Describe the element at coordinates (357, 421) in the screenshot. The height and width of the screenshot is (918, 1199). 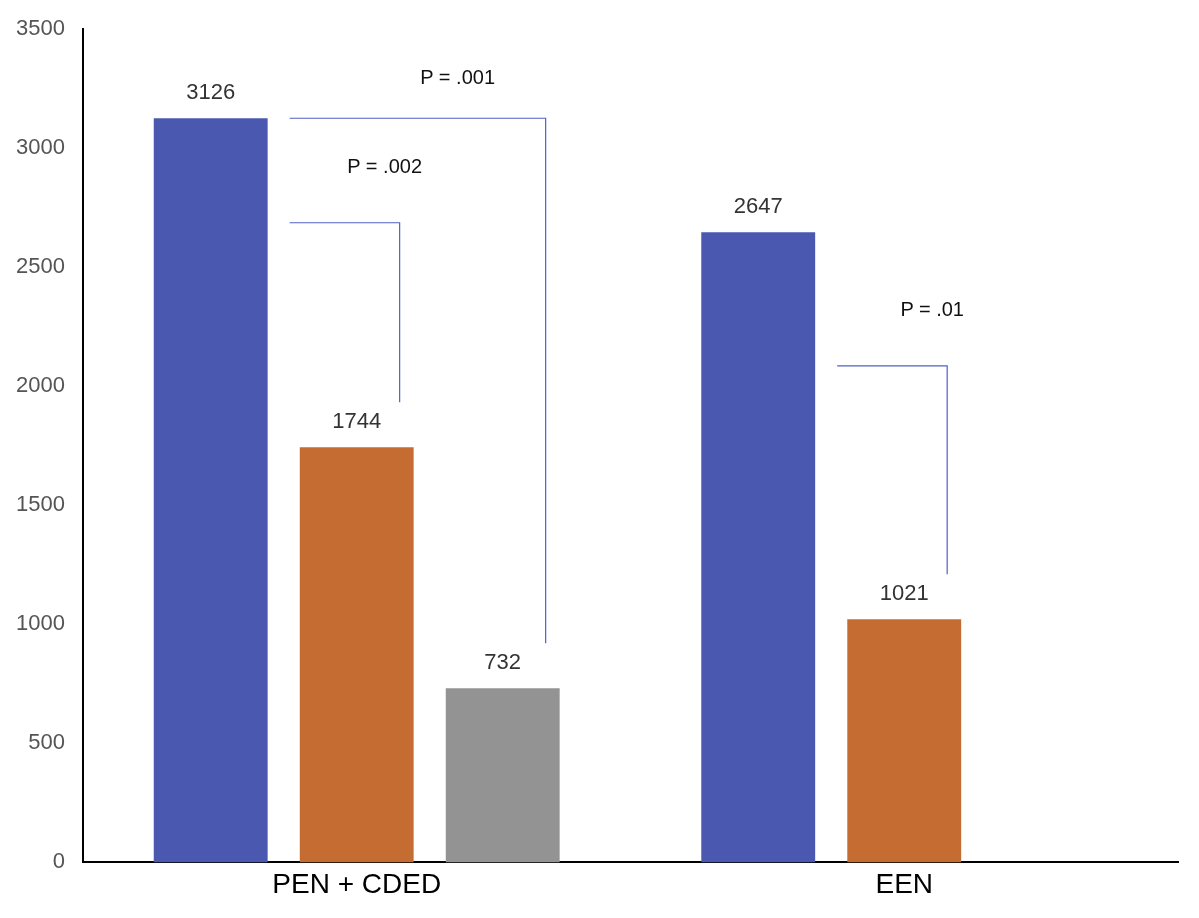
I see `data-label: 1744` at that location.